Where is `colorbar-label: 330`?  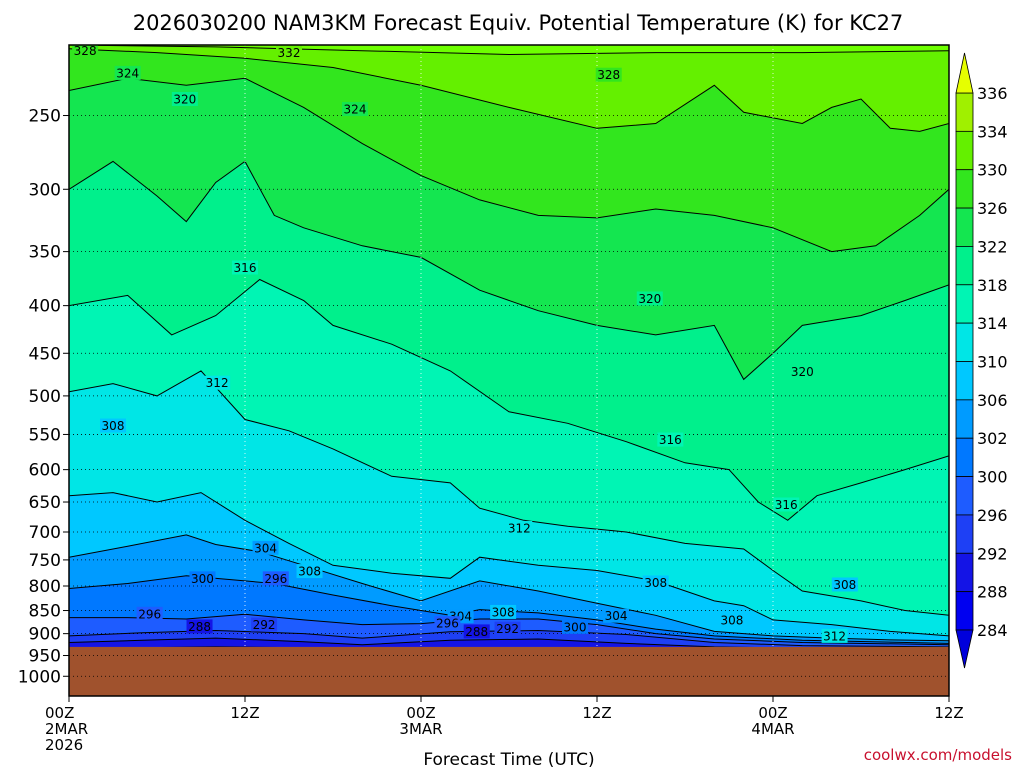 colorbar-label: 330 is located at coordinates (992, 170).